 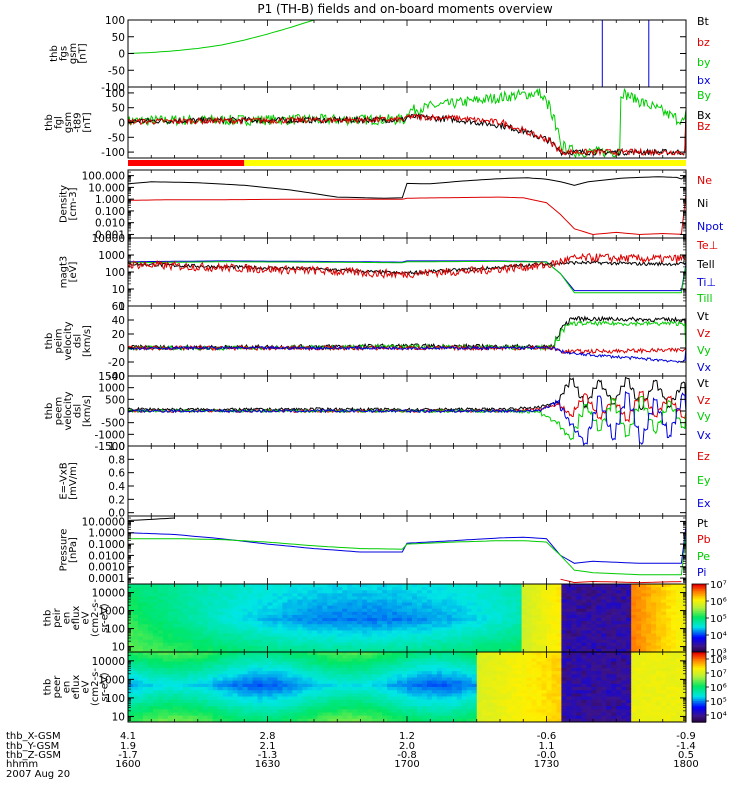 What do you see at coordinates (115, 400) in the screenshot?
I see `y-tick-label: 500` at bounding box center [115, 400].